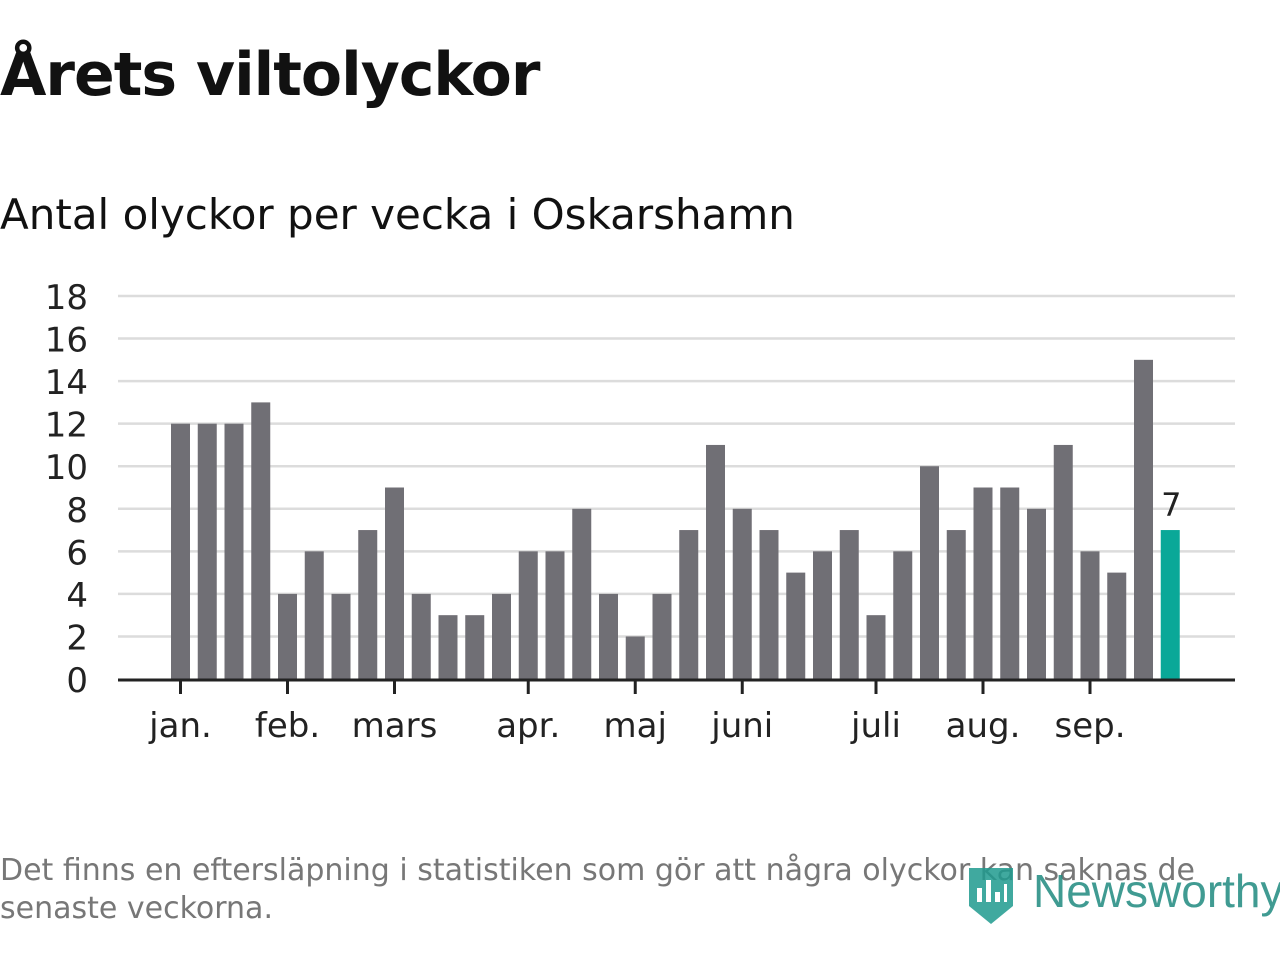  Describe the element at coordinates (1156, 891) in the screenshot. I see `newsworthy-logo-text: Newsworthy` at that location.